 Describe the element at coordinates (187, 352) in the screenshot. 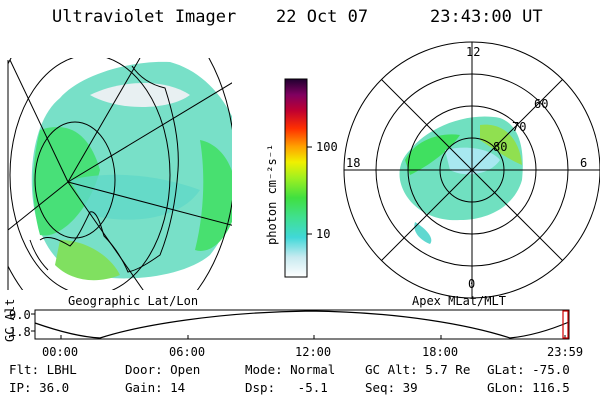

I see `time-tick-0600: 06:00` at that location.